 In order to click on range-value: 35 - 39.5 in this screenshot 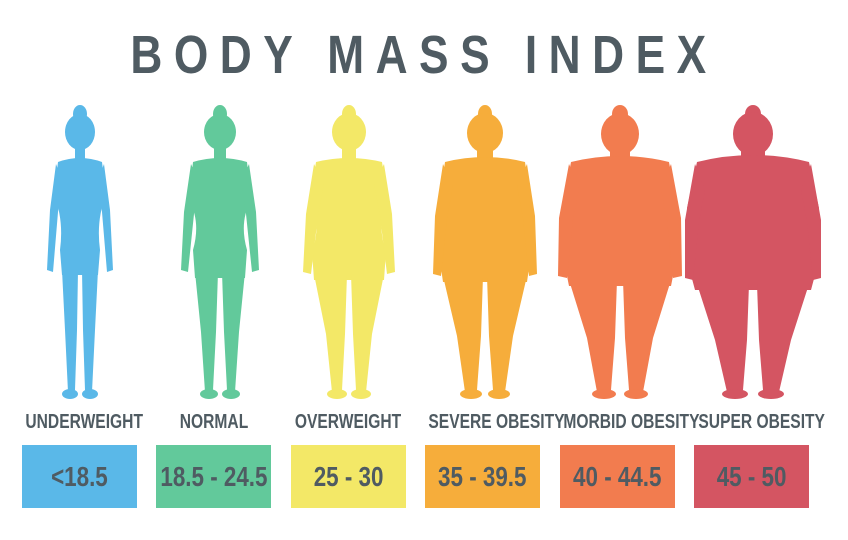, I will do `click(482, 476)`.